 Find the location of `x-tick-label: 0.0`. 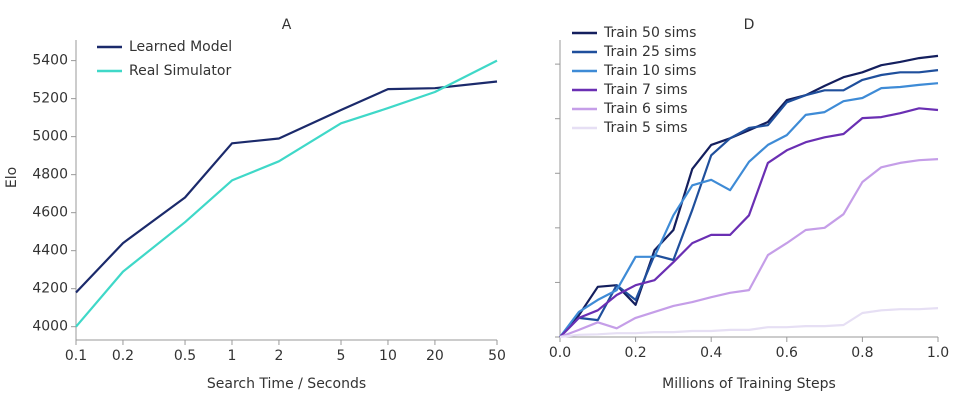

x-tick-label: 0.0 is located at coordinates (560, 353).